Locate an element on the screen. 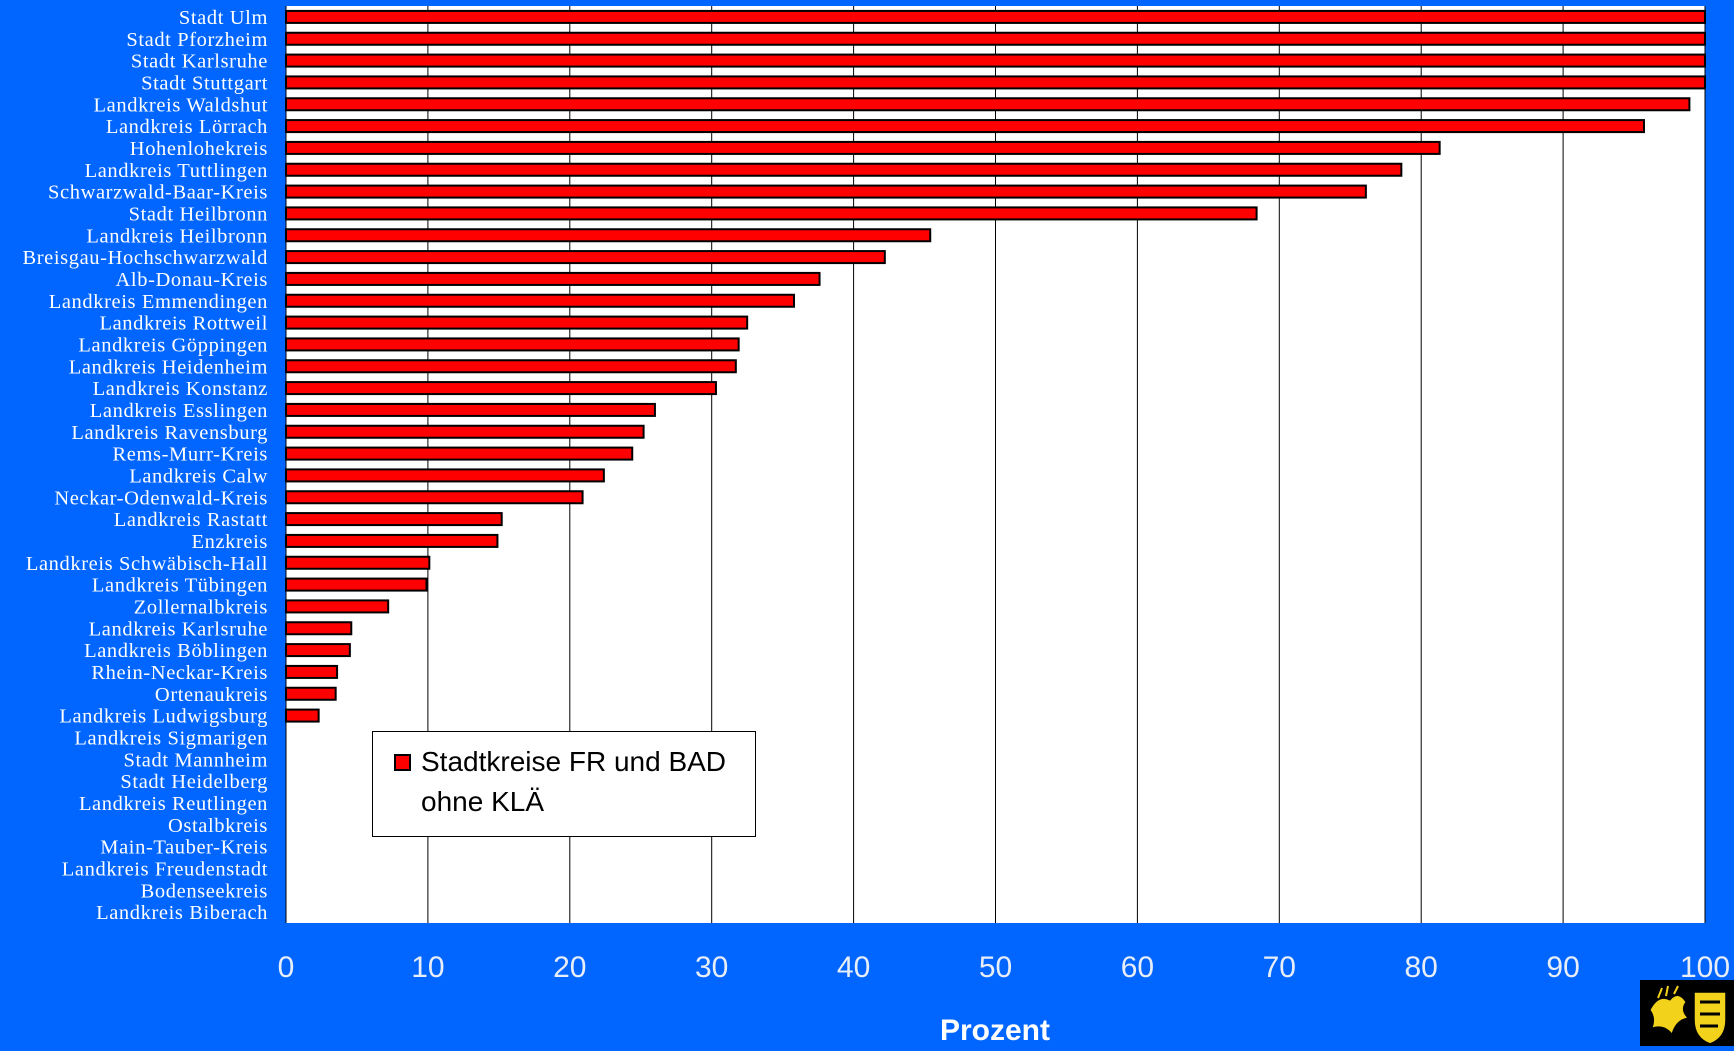 This screenshot has height=1051, width=1734. category-label: Neckar-Odenwald-Kreis is located at coordinates (161, 498).